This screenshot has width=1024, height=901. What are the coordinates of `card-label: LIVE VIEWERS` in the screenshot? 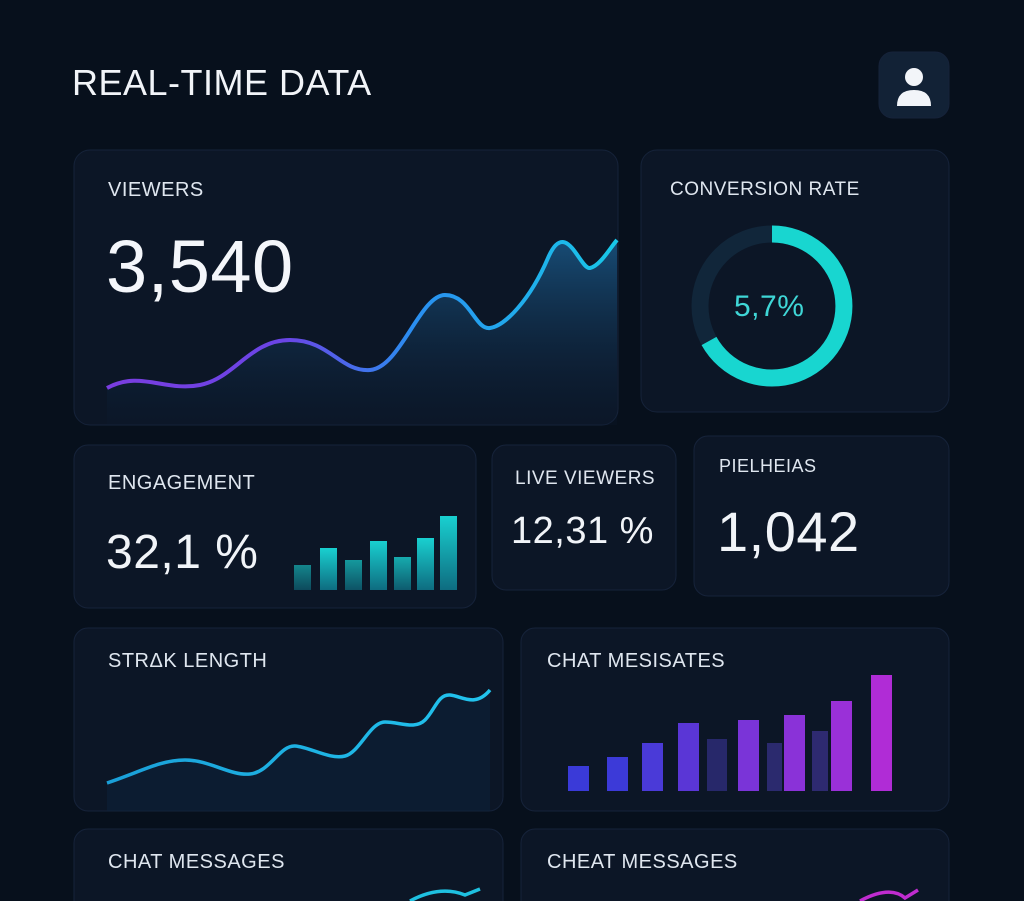 It's located at (585, 478).